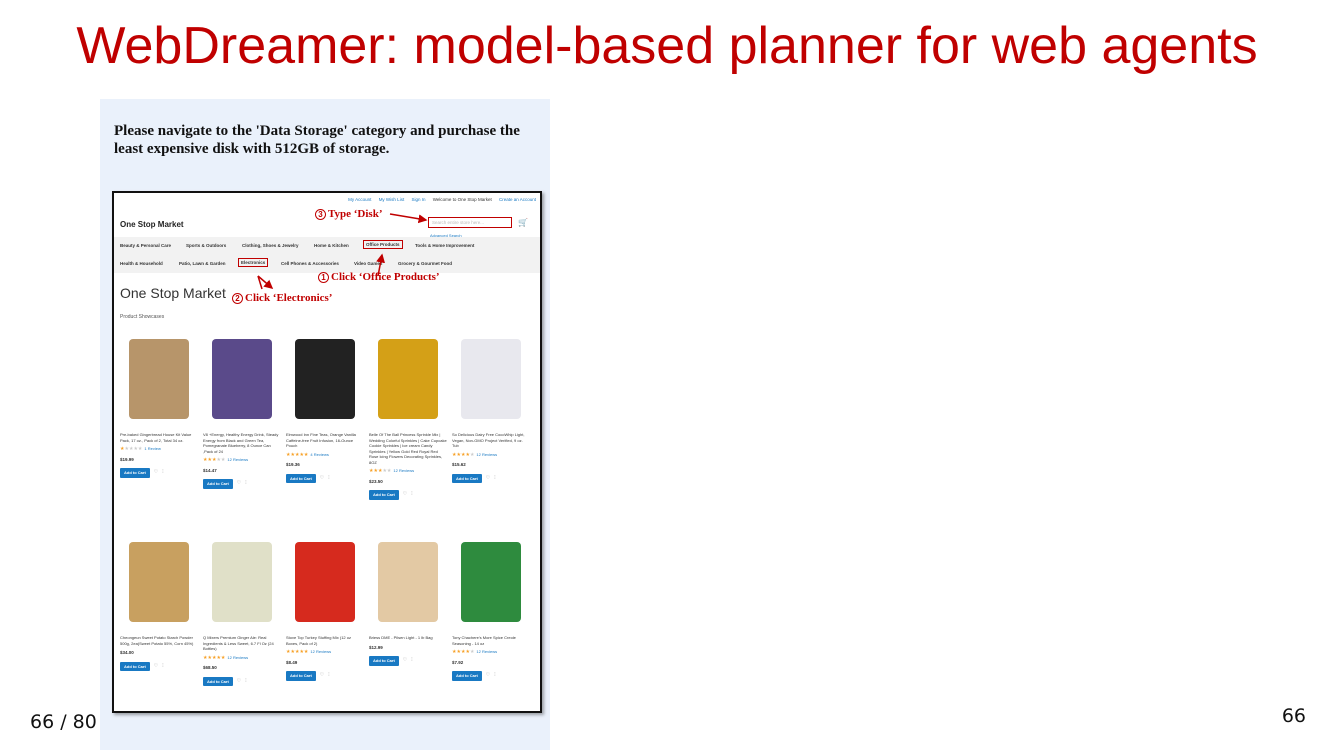  I want to click on nav-beauty: Beauty & Personal Care, so click(146, 245).